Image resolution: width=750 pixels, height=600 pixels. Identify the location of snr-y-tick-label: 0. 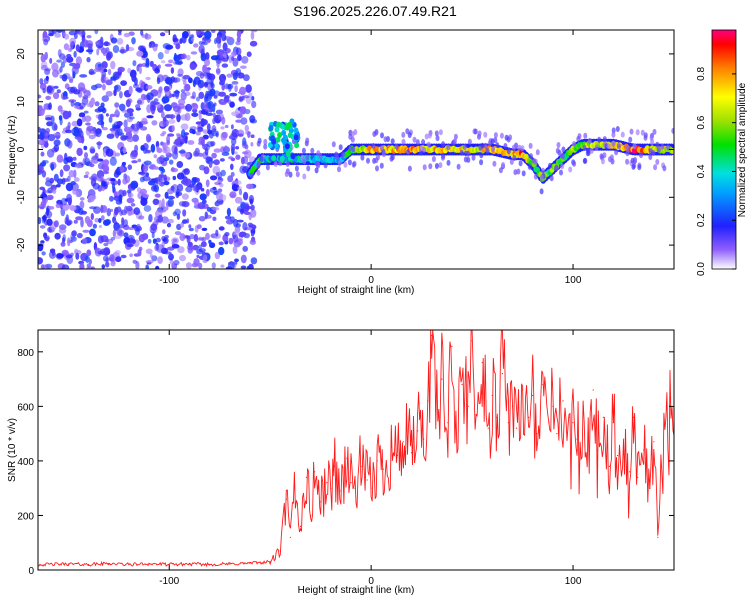
(31, 571).